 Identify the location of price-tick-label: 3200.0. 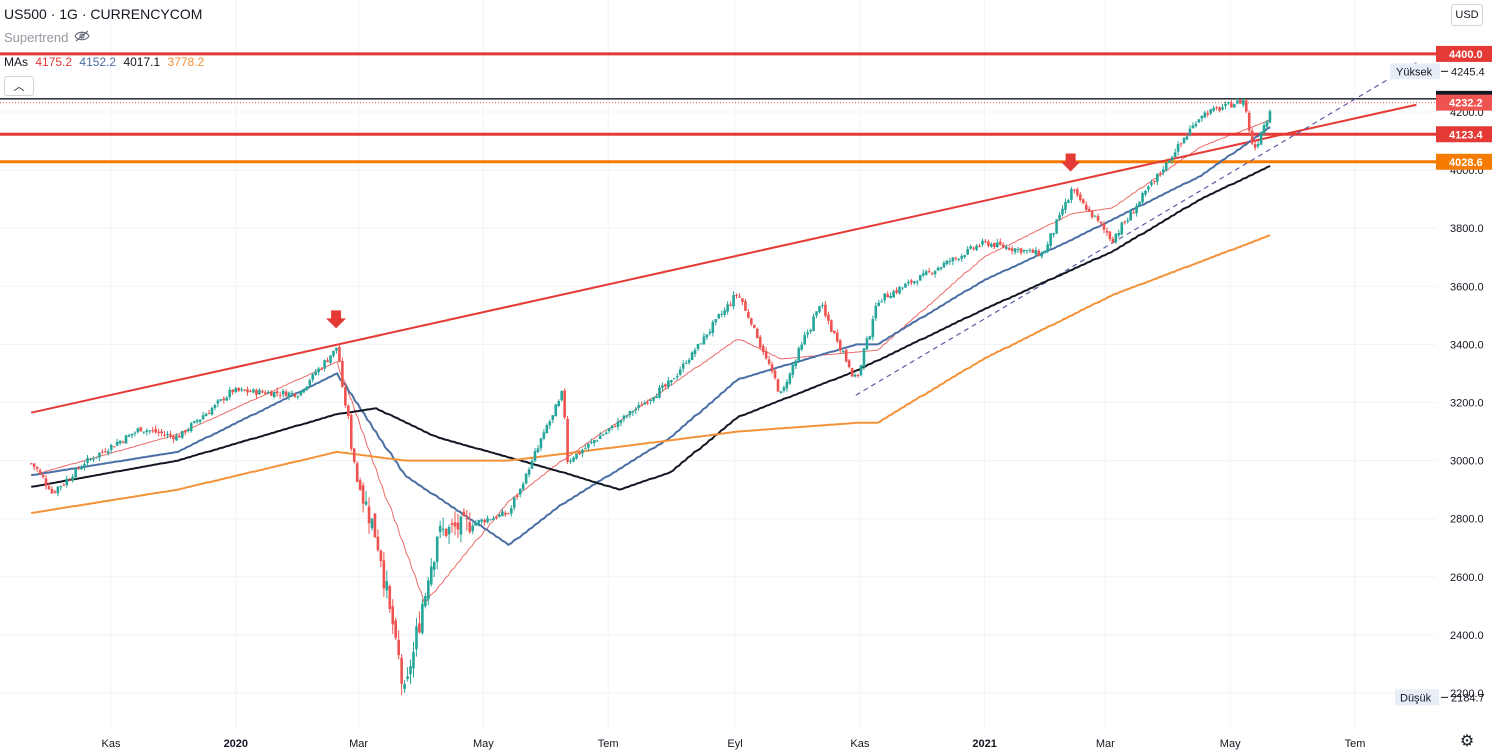
(1467, 404).